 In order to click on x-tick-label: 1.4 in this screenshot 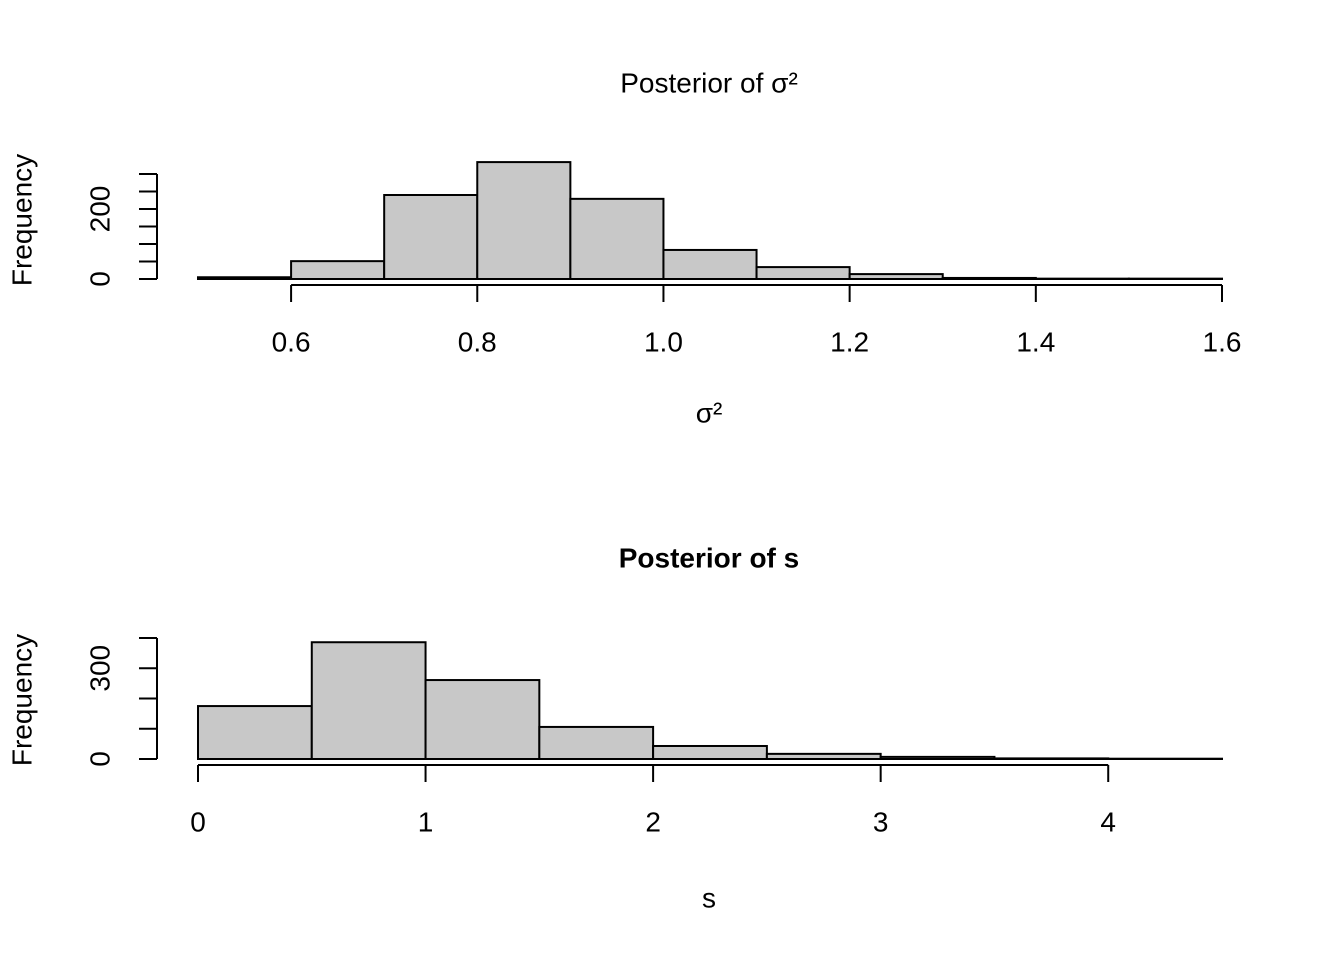, I will do `click(1035, 341)`.